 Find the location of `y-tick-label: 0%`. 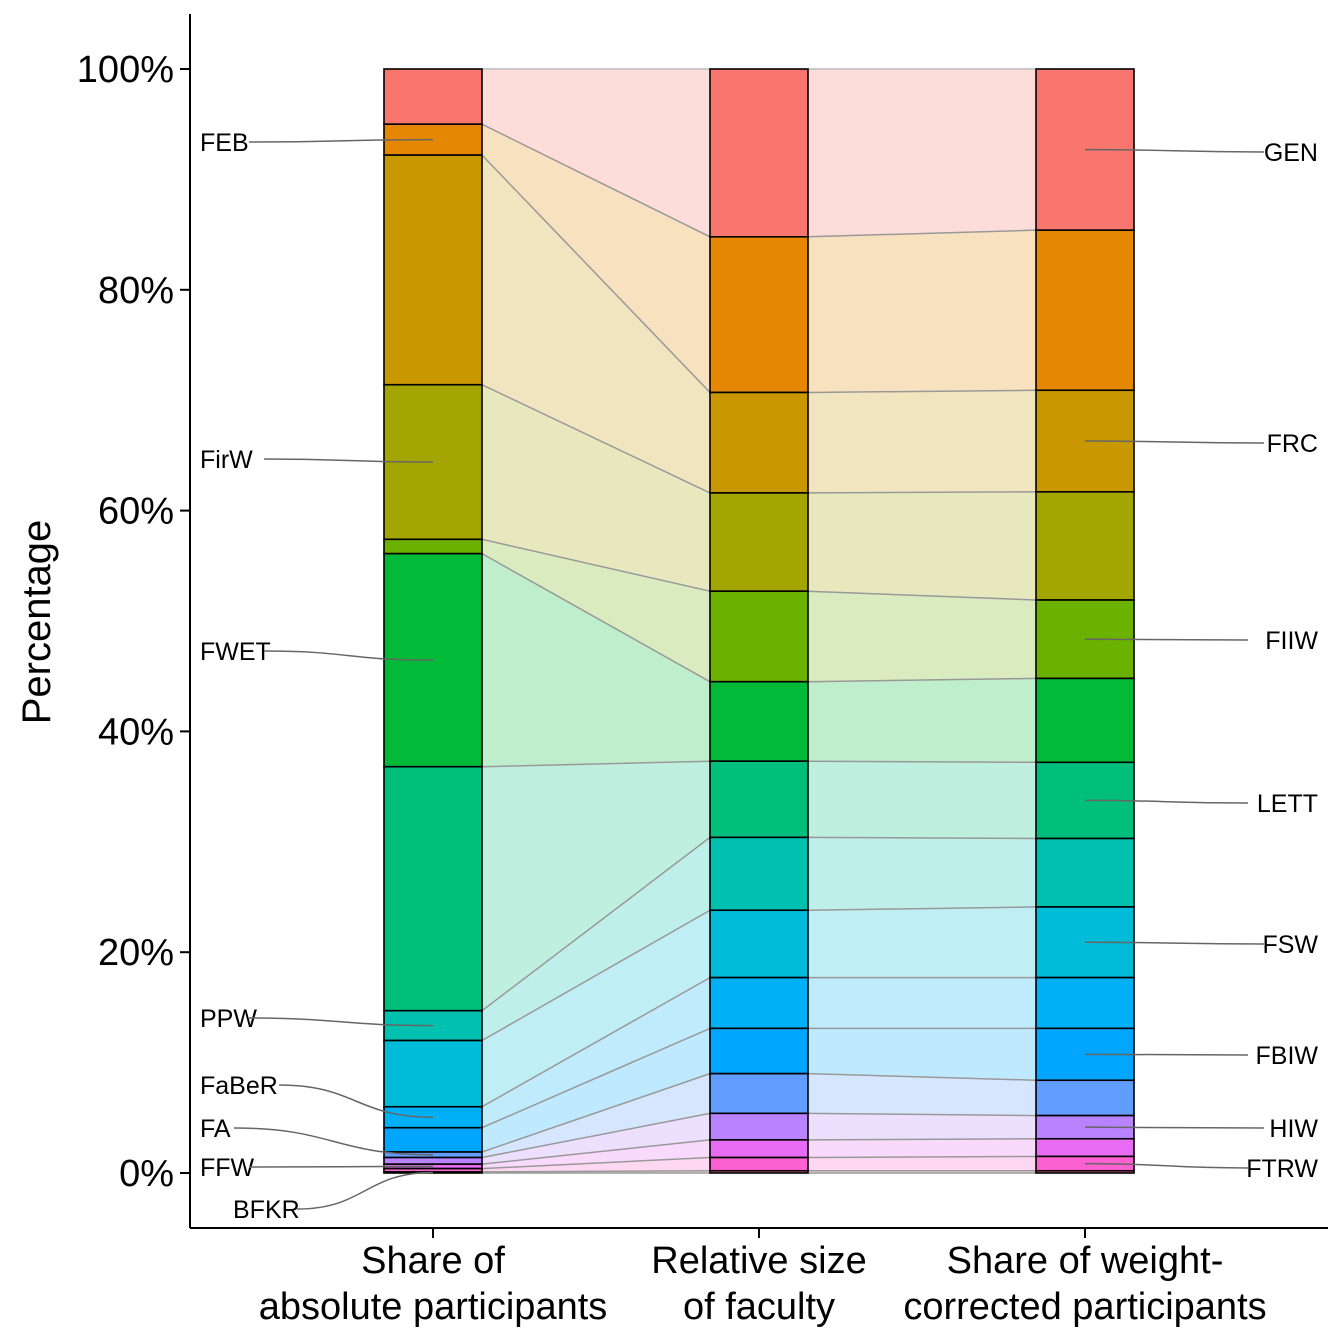

y-tick-label: 0% is located at coordinates (146, 1174).